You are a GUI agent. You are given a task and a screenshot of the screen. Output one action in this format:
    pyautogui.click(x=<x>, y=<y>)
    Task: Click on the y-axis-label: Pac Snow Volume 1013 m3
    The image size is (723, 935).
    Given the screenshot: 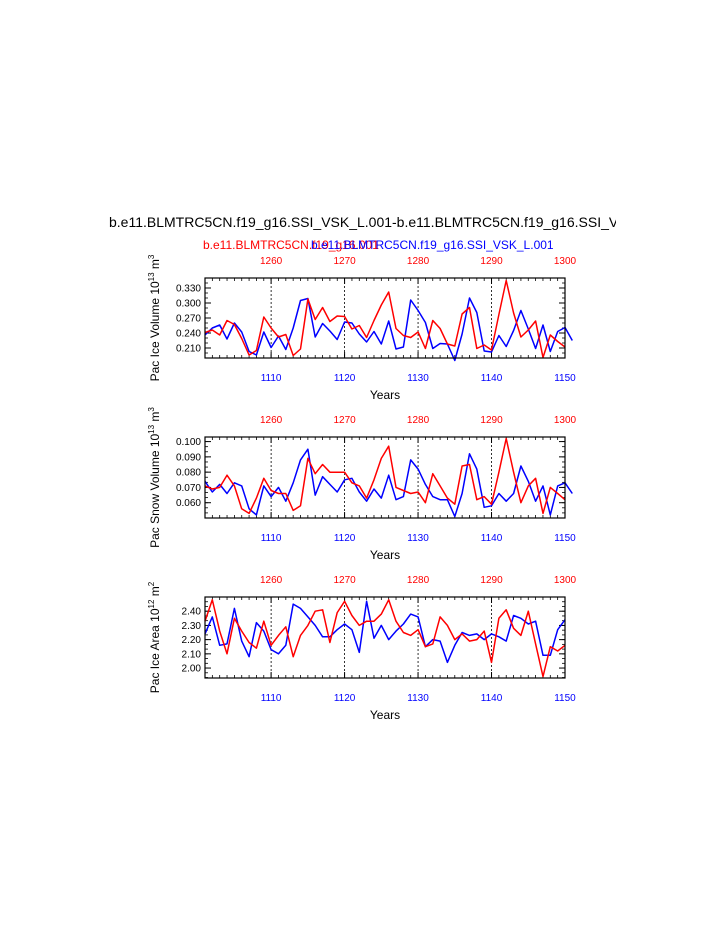 What is the action you would take?
    pyautogui.click(x=154, y=477)
    